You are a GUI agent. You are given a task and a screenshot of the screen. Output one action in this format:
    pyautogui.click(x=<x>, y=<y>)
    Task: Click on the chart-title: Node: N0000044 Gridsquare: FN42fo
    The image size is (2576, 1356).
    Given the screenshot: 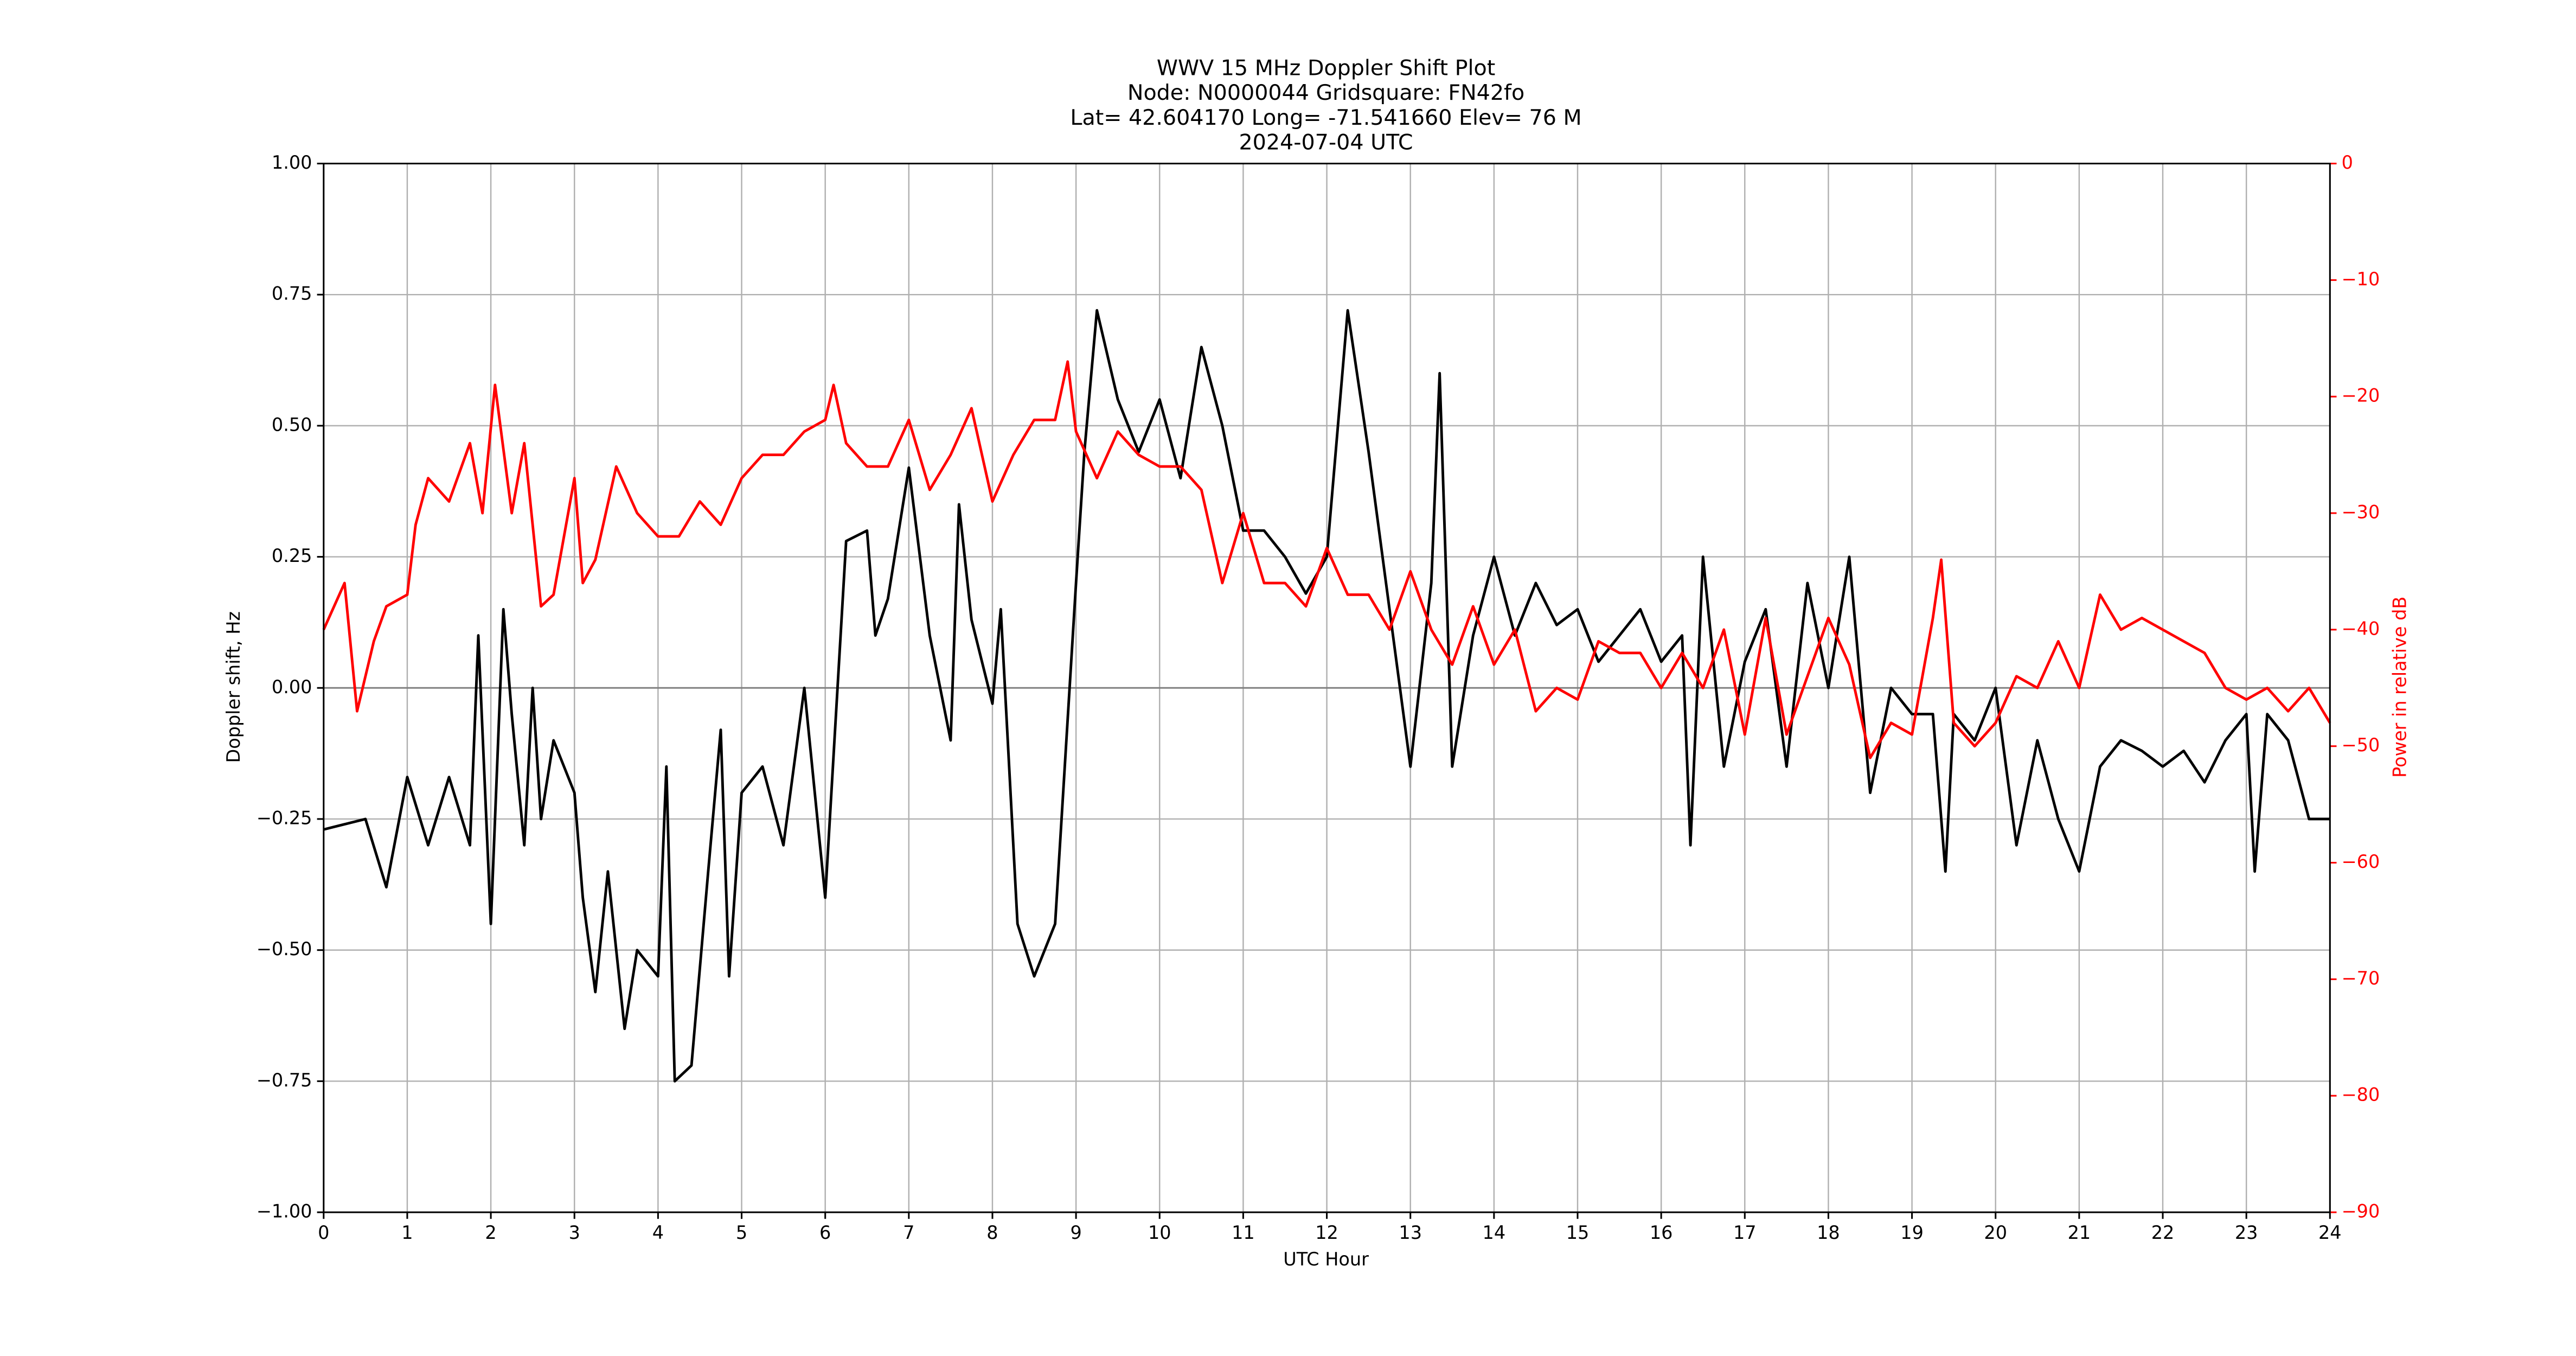 What is the action you would take?
    pyautogui.click(x=1325, y=92)
    